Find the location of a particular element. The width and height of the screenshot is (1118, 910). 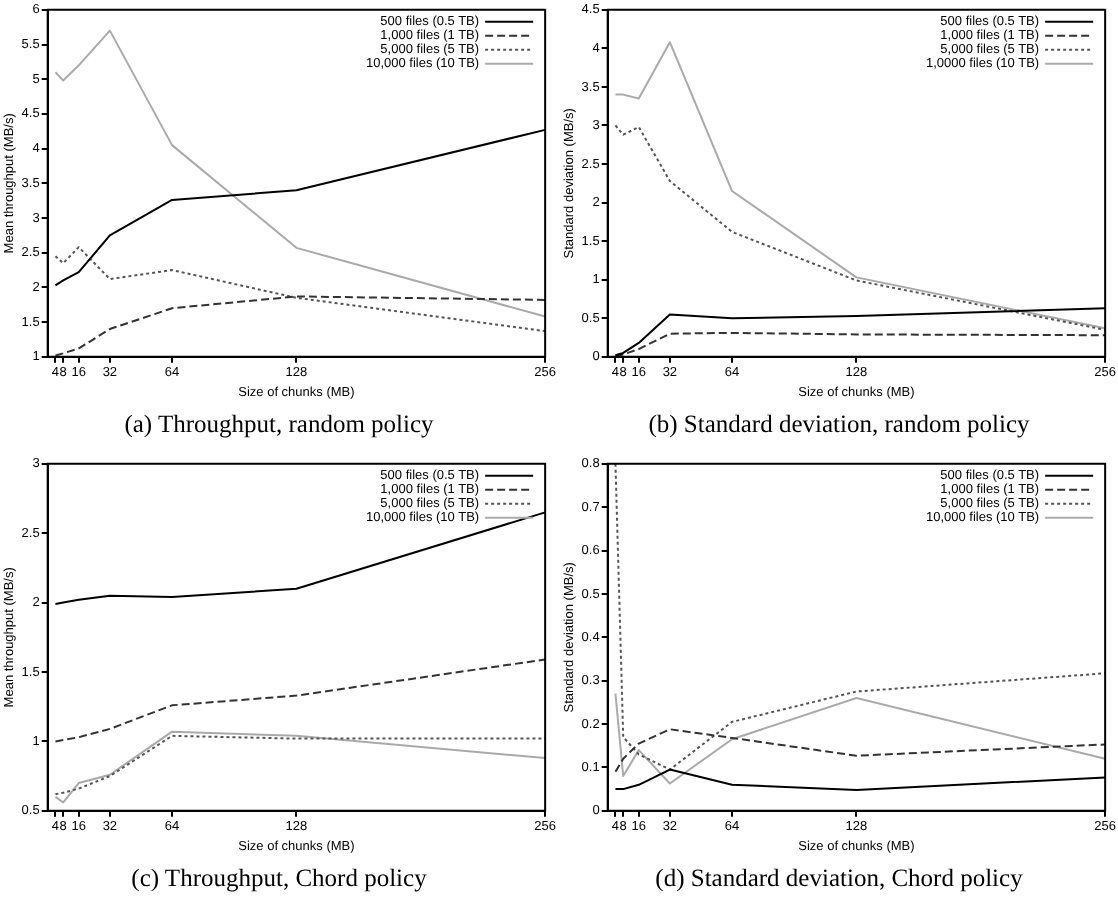

text: (c) Throughput, Chord policy is located at coordinates (279, 879).